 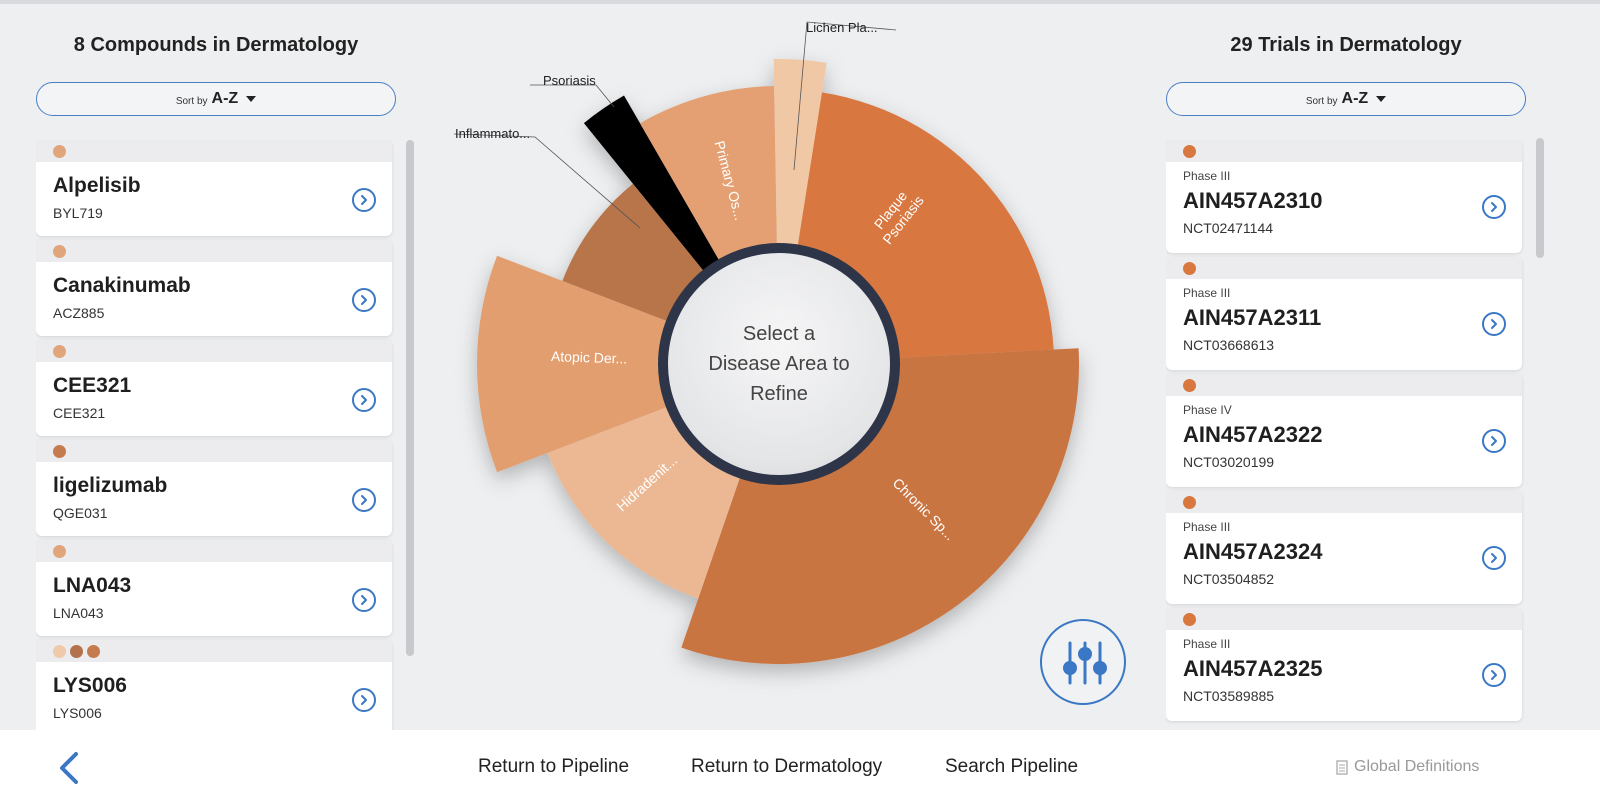 What do you see at coordinates (1229, 696) in the screenshot?
I see `trial-nct: NCT03589885` at bounding box center [1229, 696].